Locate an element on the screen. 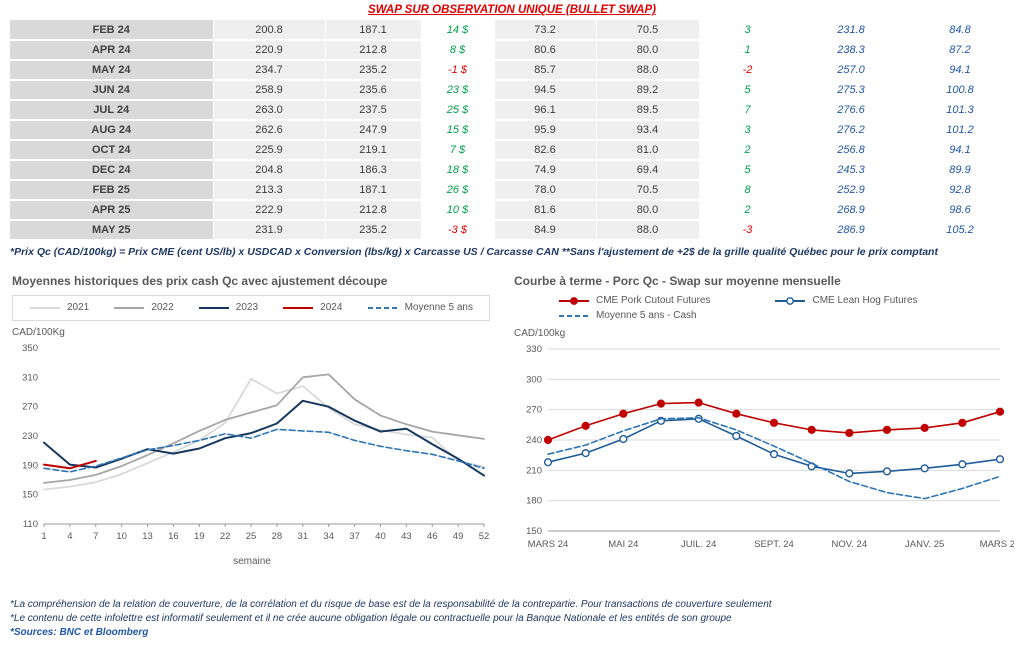 The image size is (1024, 655). forward-curve-y-axis-unit: CAD/100kg is located at coordinates (540, 333).